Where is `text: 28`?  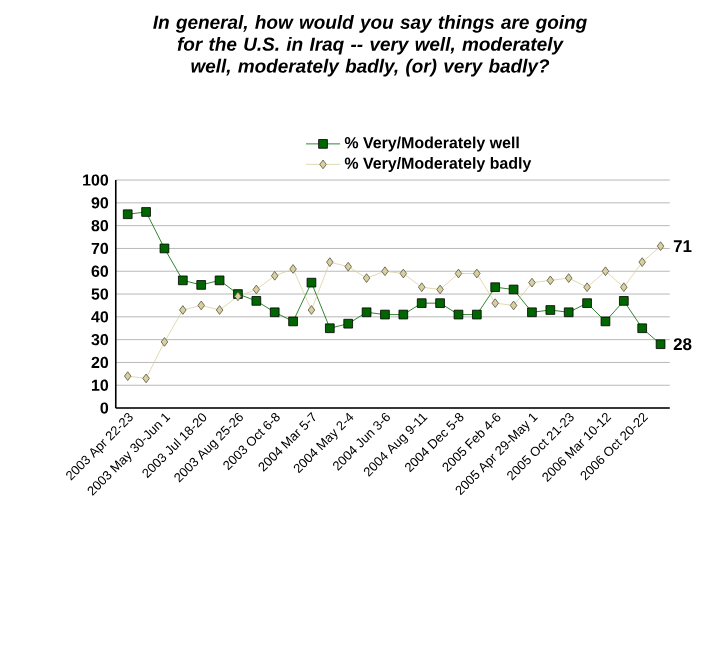
text: 28 is located at coordinates (682, 344).